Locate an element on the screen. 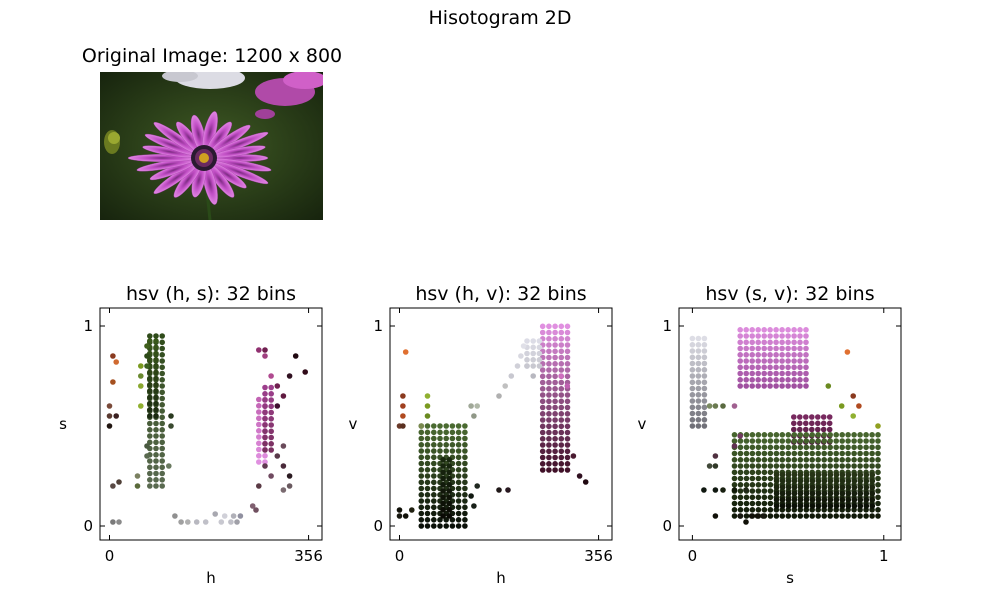 The height and width of the screenshot is (600, 1000). y-axis-label: v is located at coordinates (642, 424).